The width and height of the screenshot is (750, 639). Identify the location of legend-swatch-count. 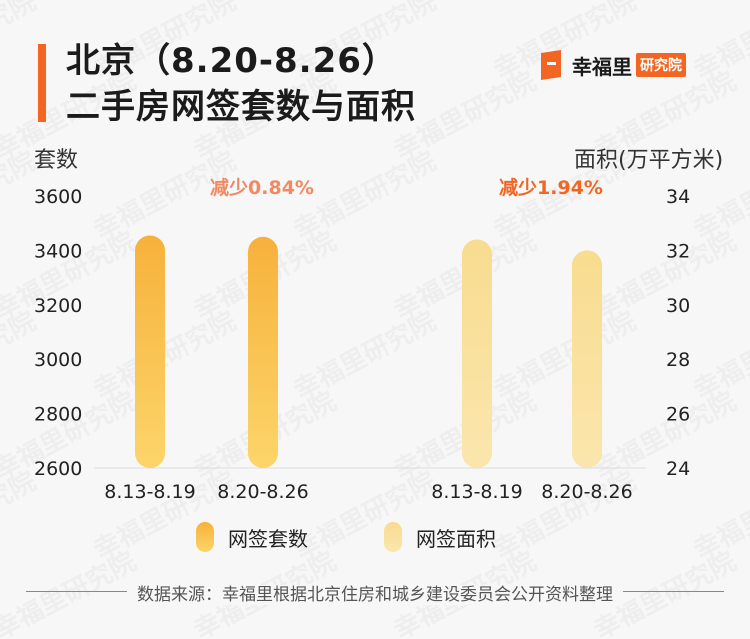
(205, 537).